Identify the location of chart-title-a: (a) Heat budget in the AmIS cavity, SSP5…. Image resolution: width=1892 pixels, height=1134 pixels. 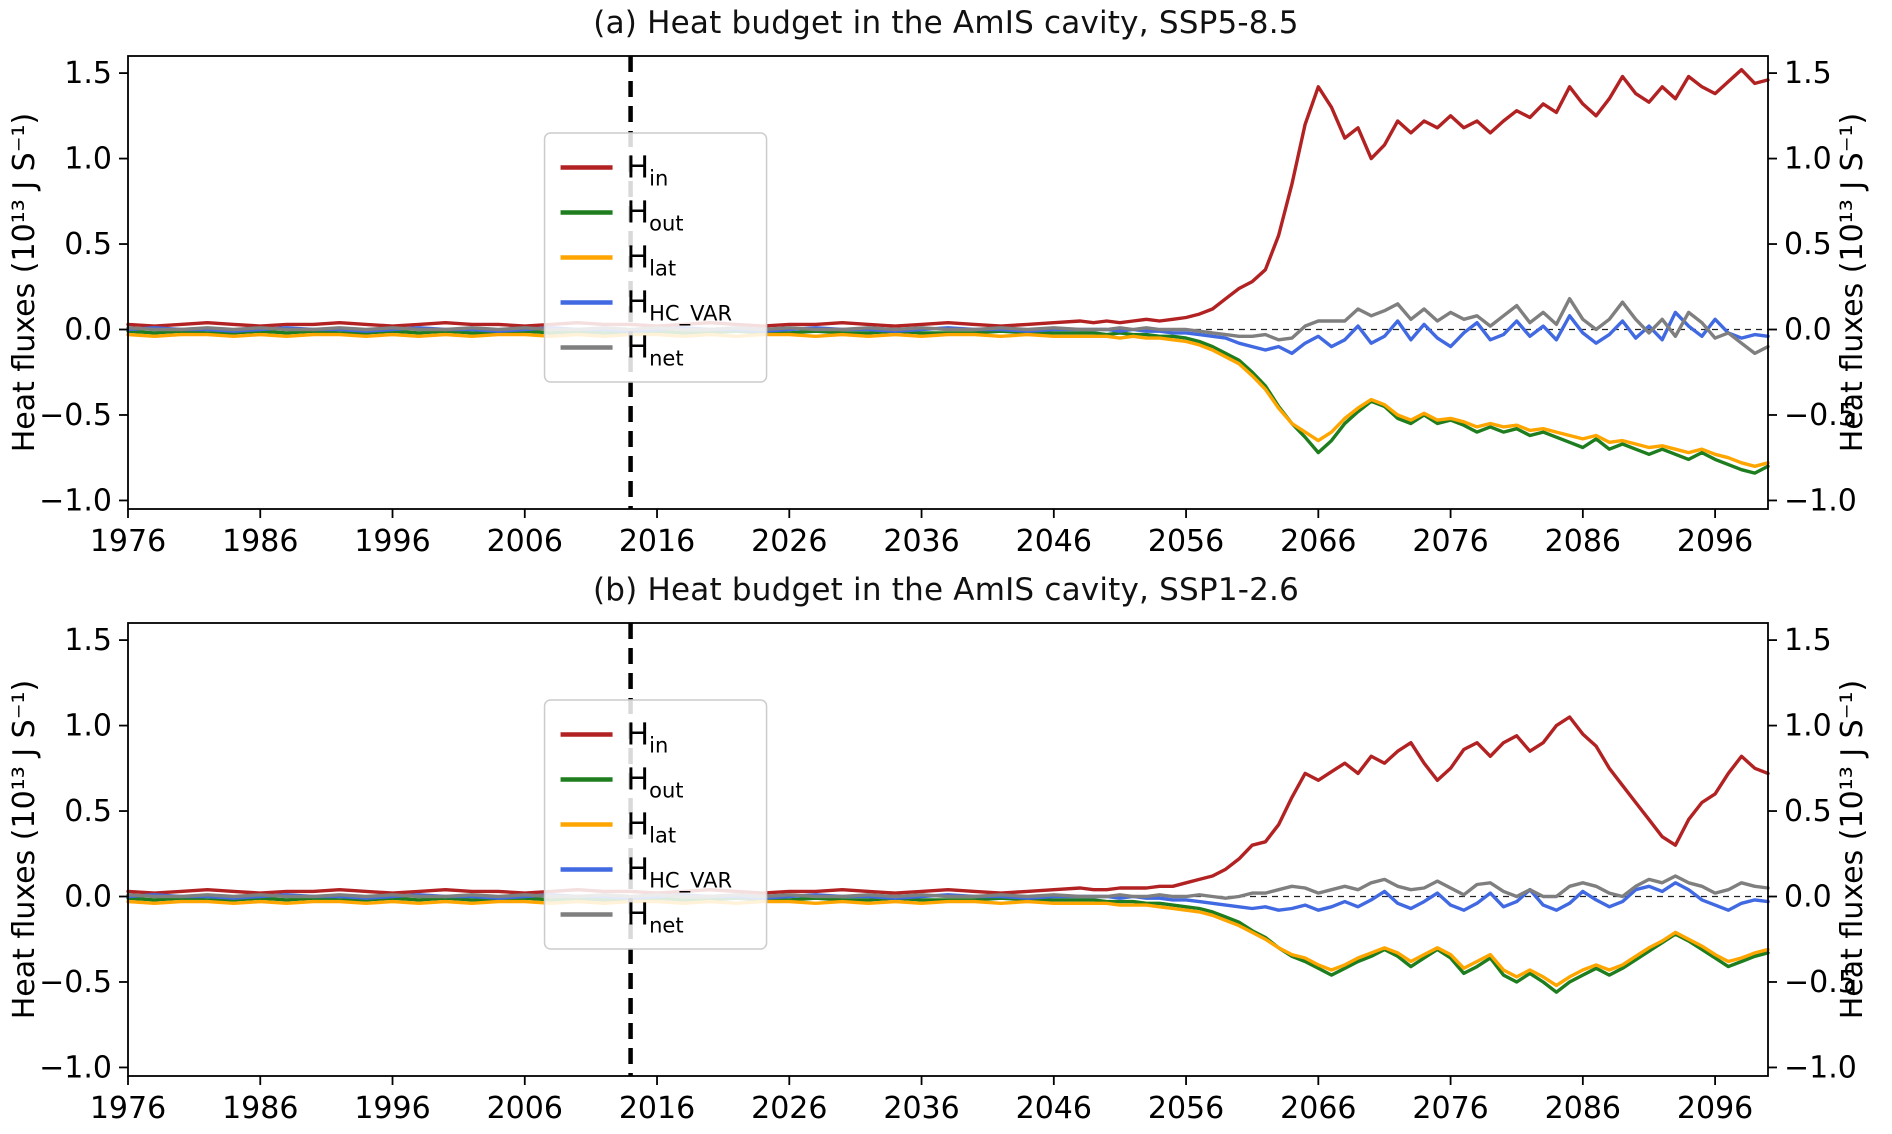
(946, 23).